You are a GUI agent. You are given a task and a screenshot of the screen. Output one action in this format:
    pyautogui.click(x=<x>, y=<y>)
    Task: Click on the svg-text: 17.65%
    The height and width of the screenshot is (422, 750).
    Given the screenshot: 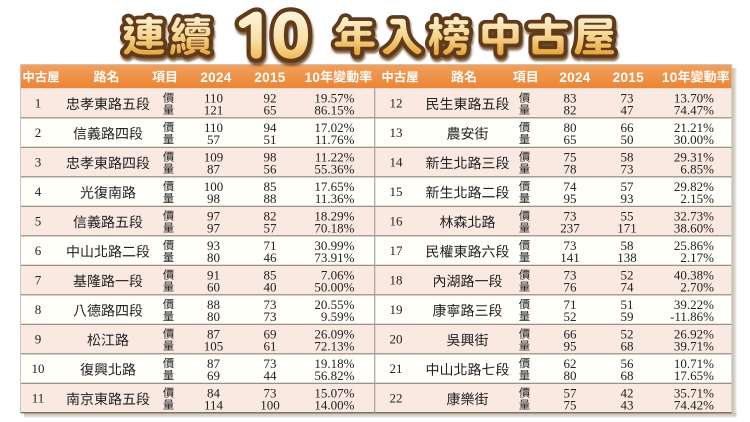 What is the action you would take?
    pyautogui.click(x=694, y=375)
    